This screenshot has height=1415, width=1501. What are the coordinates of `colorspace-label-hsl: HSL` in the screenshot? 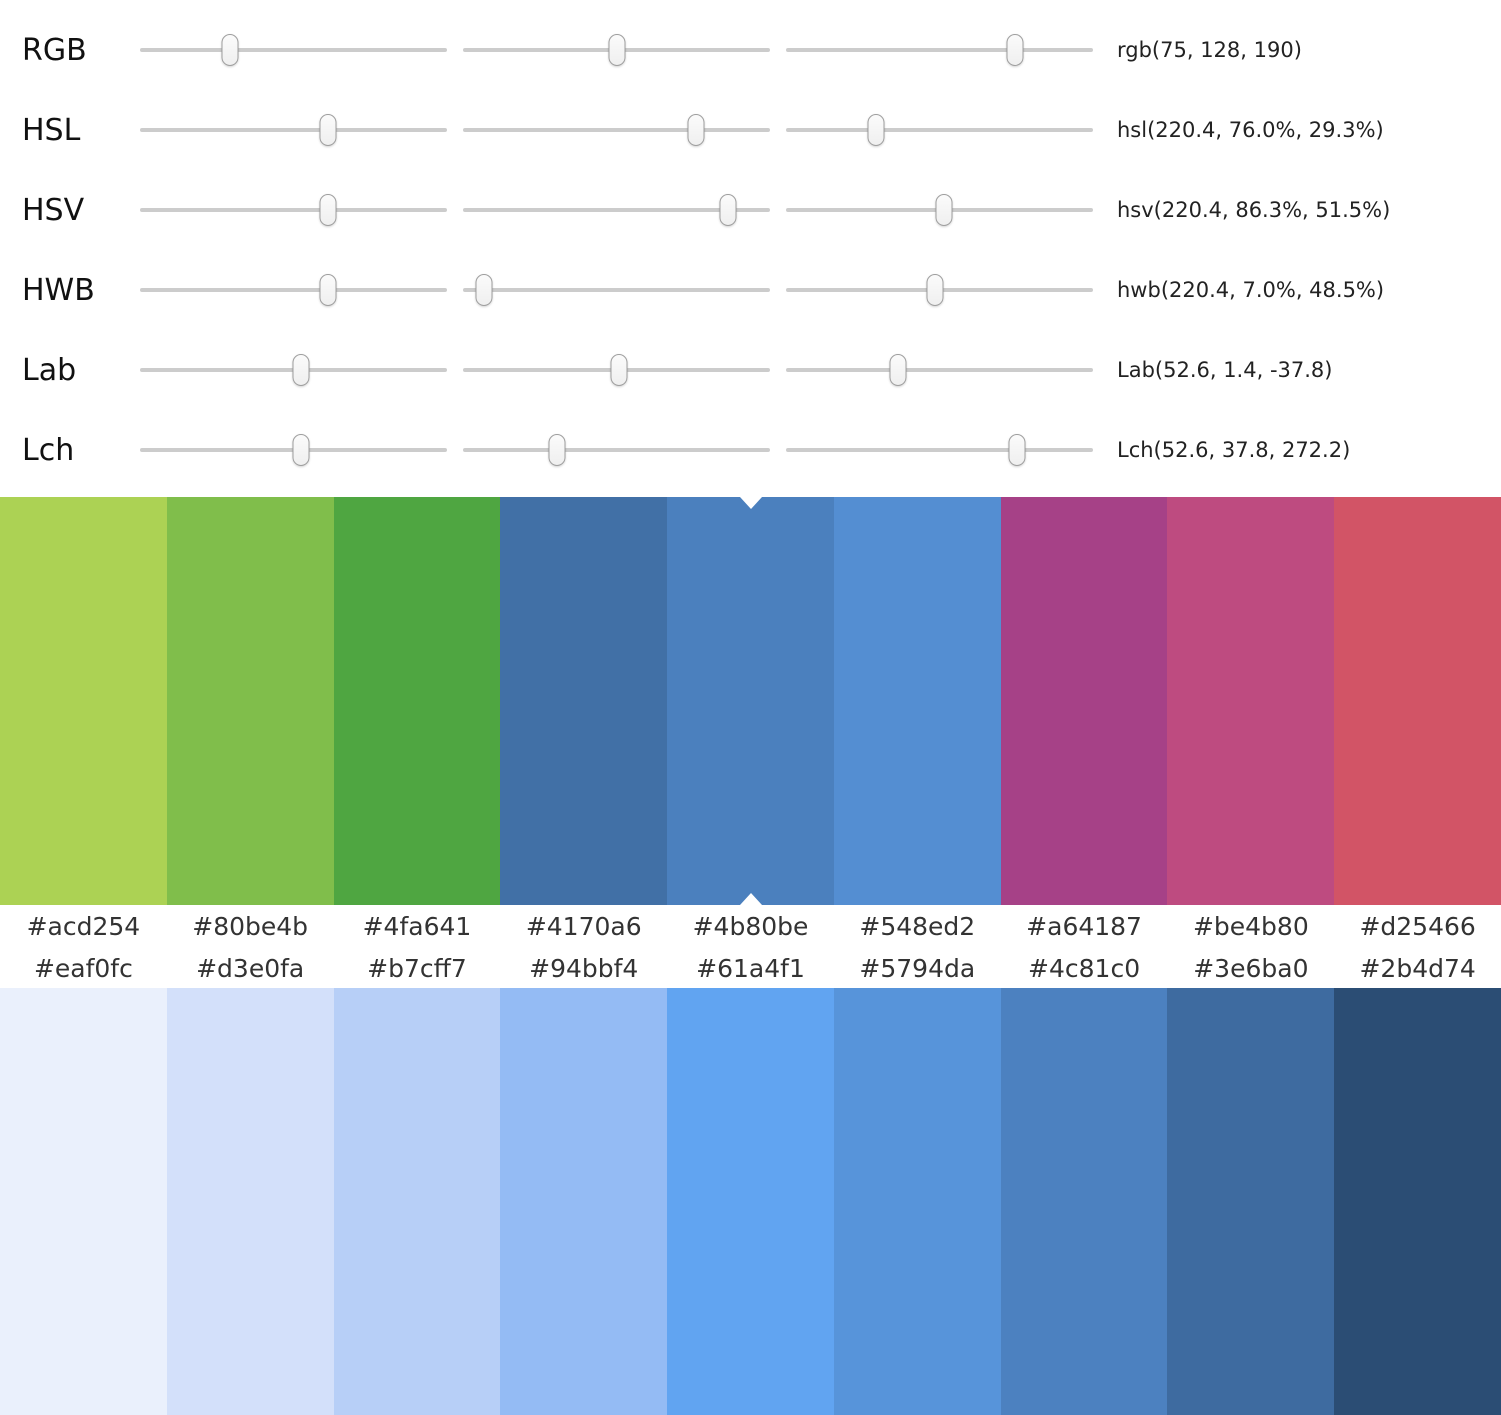 It's located at (51, 130).